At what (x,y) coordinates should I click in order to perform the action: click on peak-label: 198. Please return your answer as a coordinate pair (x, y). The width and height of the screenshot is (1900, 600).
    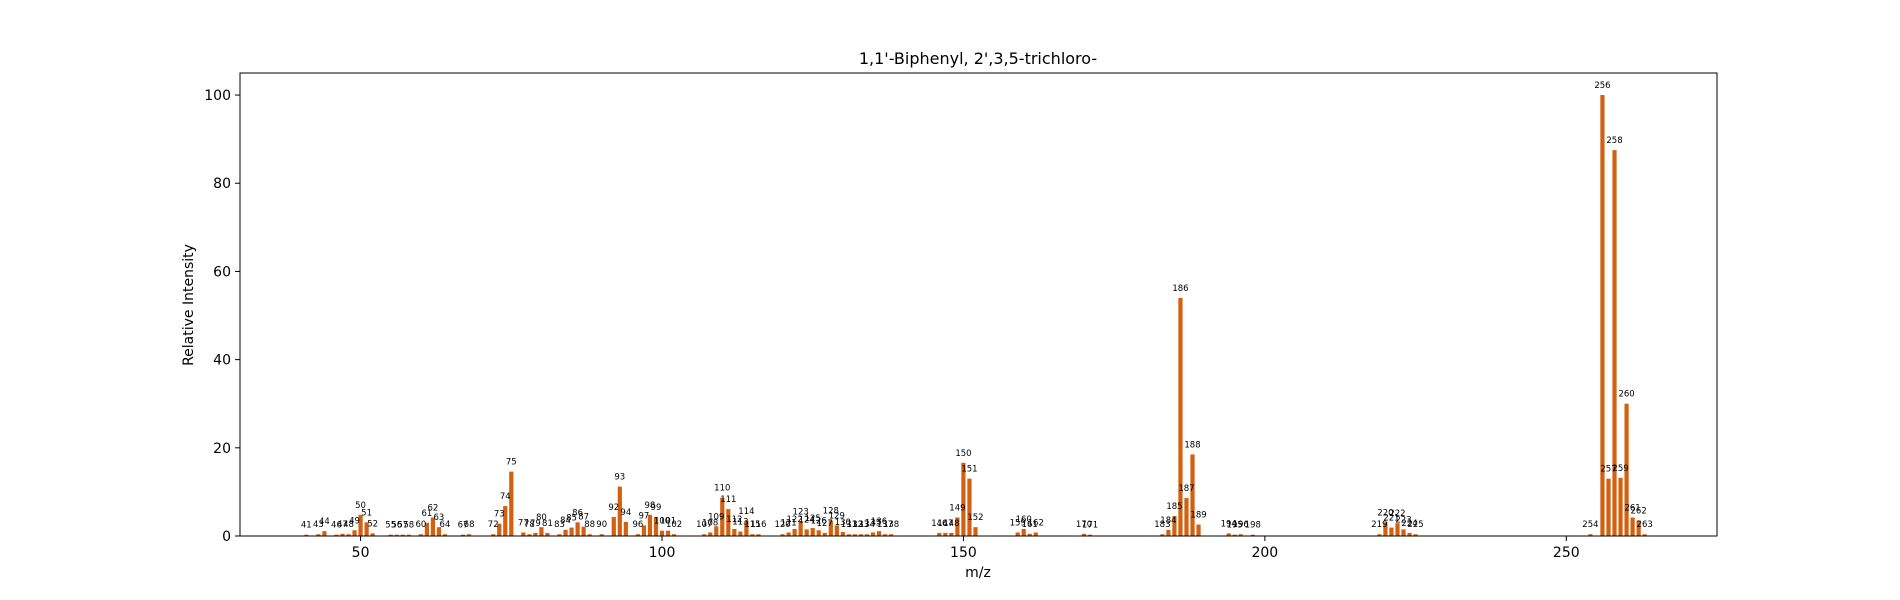
    Looking at the image, I should click on (1253, 526).